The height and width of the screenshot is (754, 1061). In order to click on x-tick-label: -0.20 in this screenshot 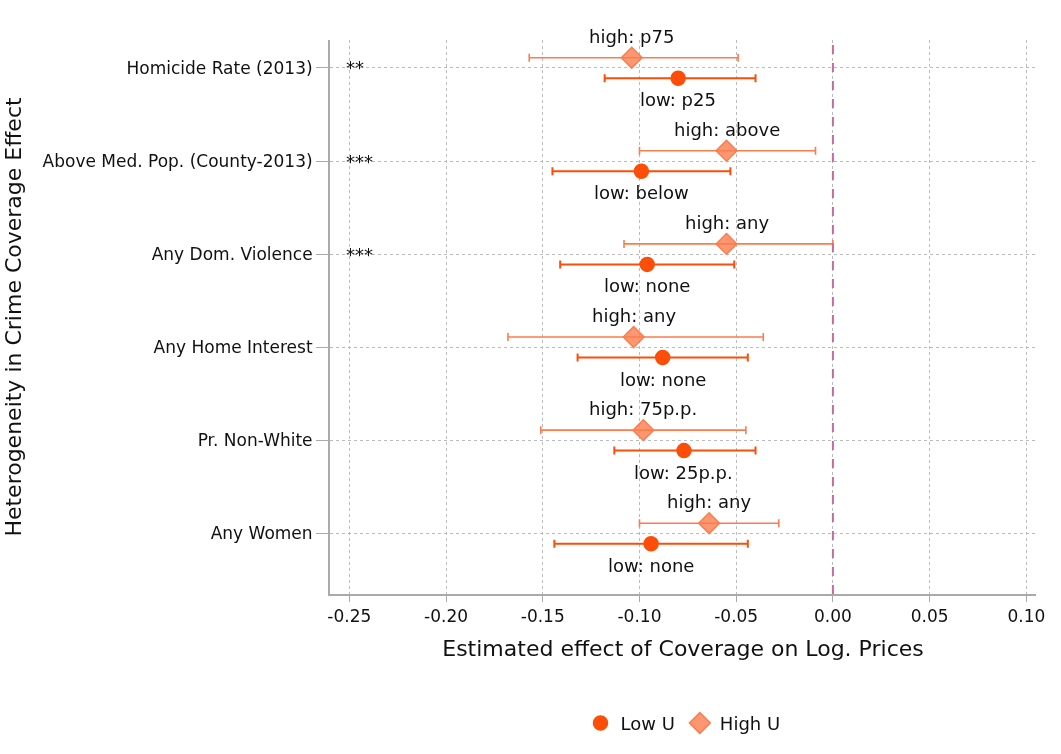, I will do `click(446, 616)`.